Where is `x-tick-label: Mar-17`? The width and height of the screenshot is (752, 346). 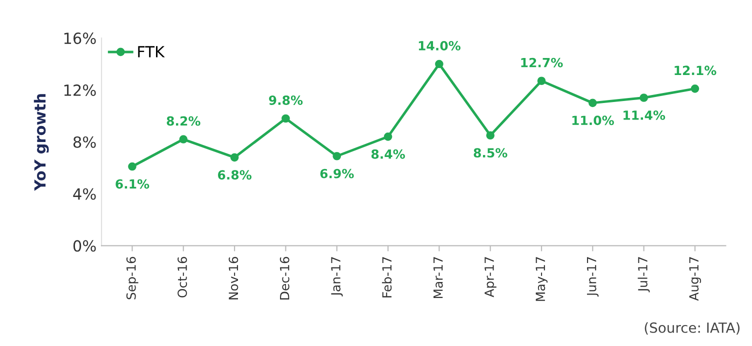 x-tick-label: Mar-17 is located at coordinates (438, 277).